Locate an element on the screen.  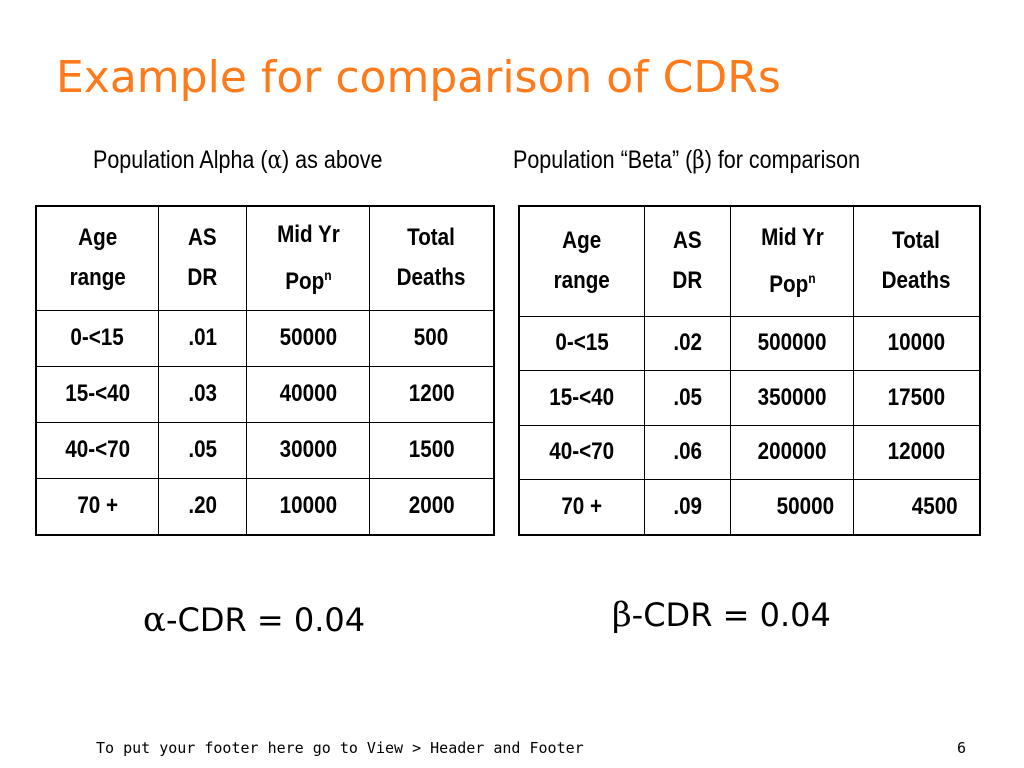
table-cell: 4500 is located at coordinates (916, 507).